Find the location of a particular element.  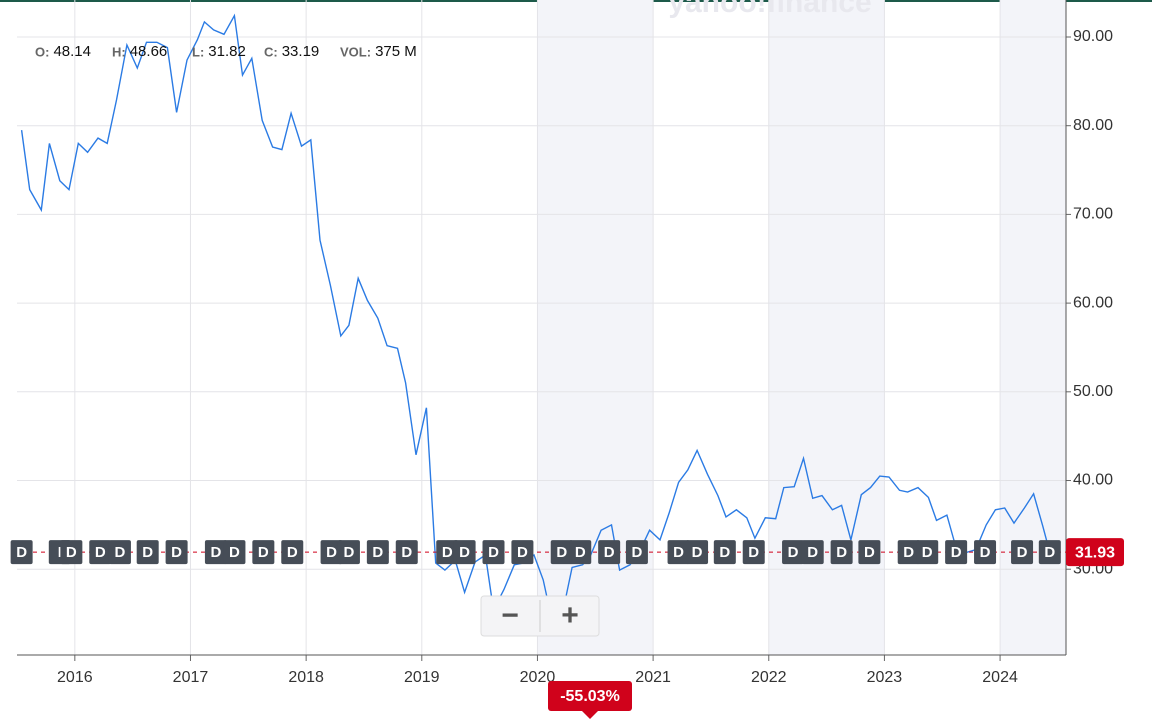

event-label: I is located at coordinates (60, 552).